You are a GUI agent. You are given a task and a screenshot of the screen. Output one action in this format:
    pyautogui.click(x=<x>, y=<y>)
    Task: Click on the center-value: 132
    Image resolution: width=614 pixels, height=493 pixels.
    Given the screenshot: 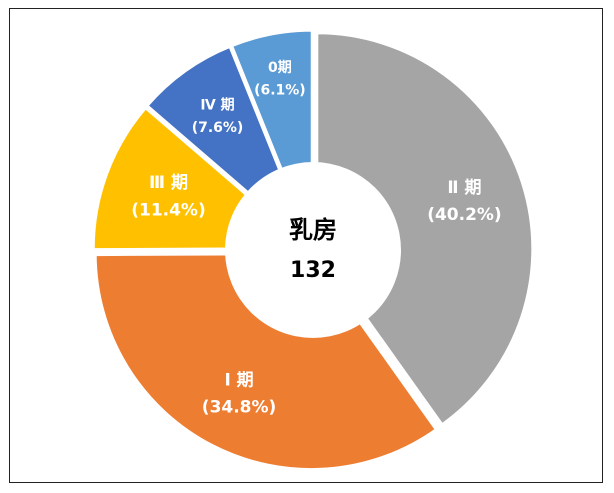 What is the action you would take?
    pyautogui.click(x=313, y=270)
    